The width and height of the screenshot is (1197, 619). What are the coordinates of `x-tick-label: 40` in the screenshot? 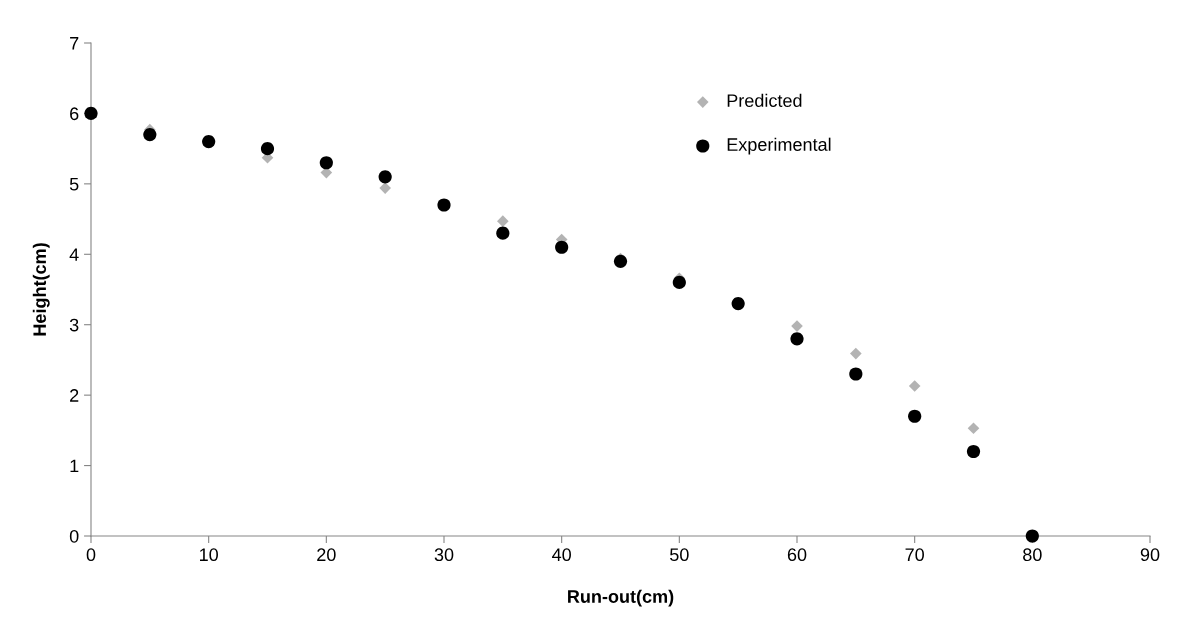 It's located at (561, 555).